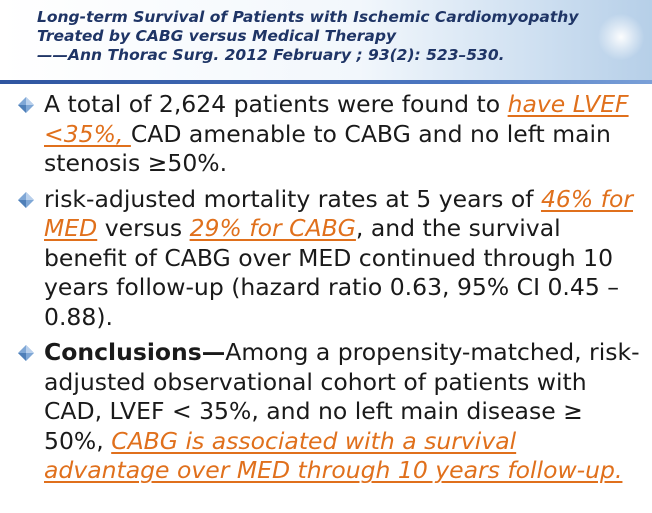 The height and width of the screenshot is (513, 652). I want to click on highlighted-text: have LVEF <35%,, so click(336, 119).